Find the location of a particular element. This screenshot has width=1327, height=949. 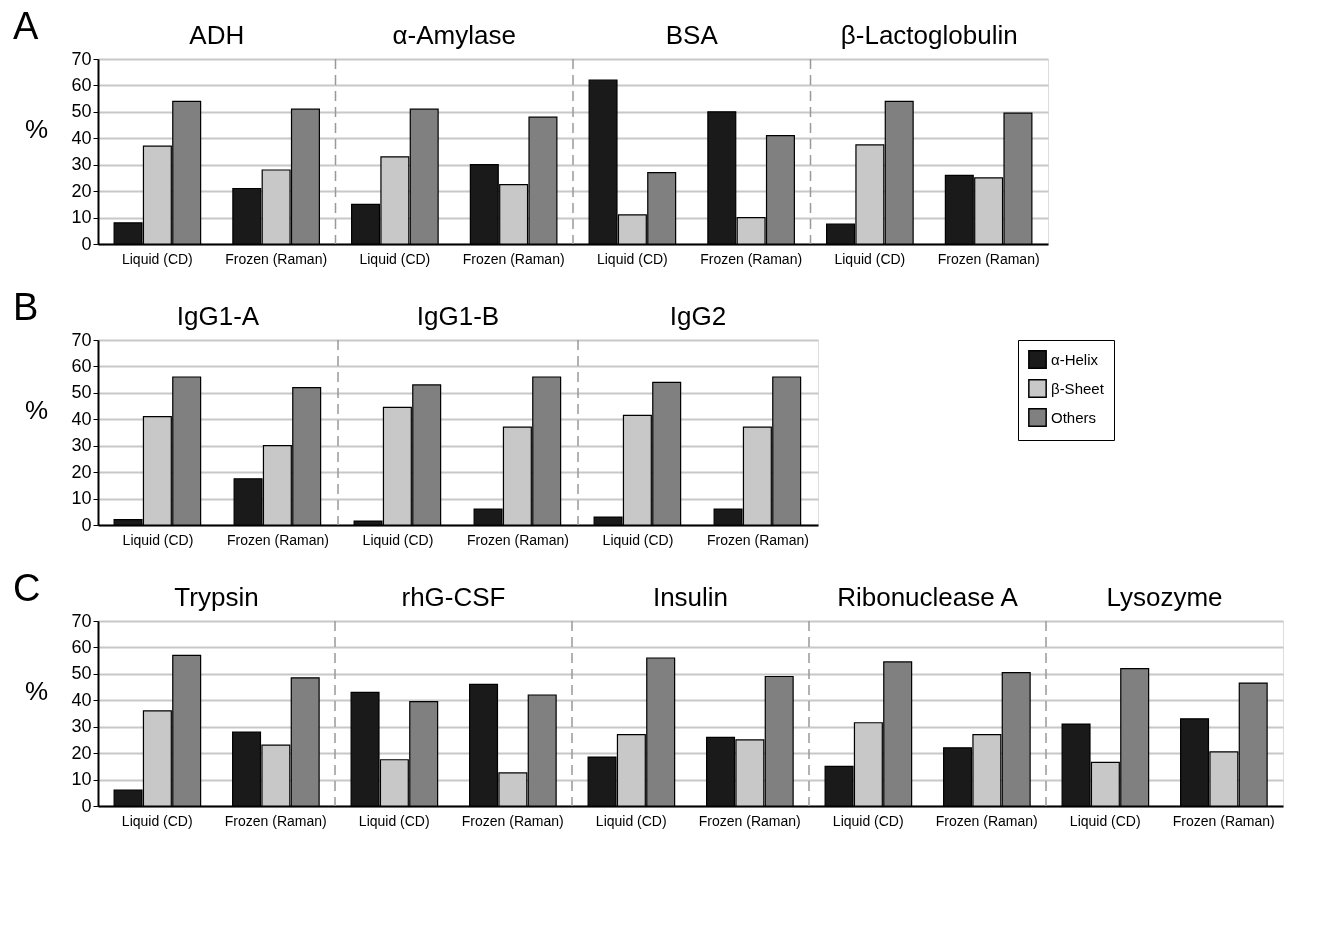

text: β-Lactoglobulin is located at coordinates (929, 35).